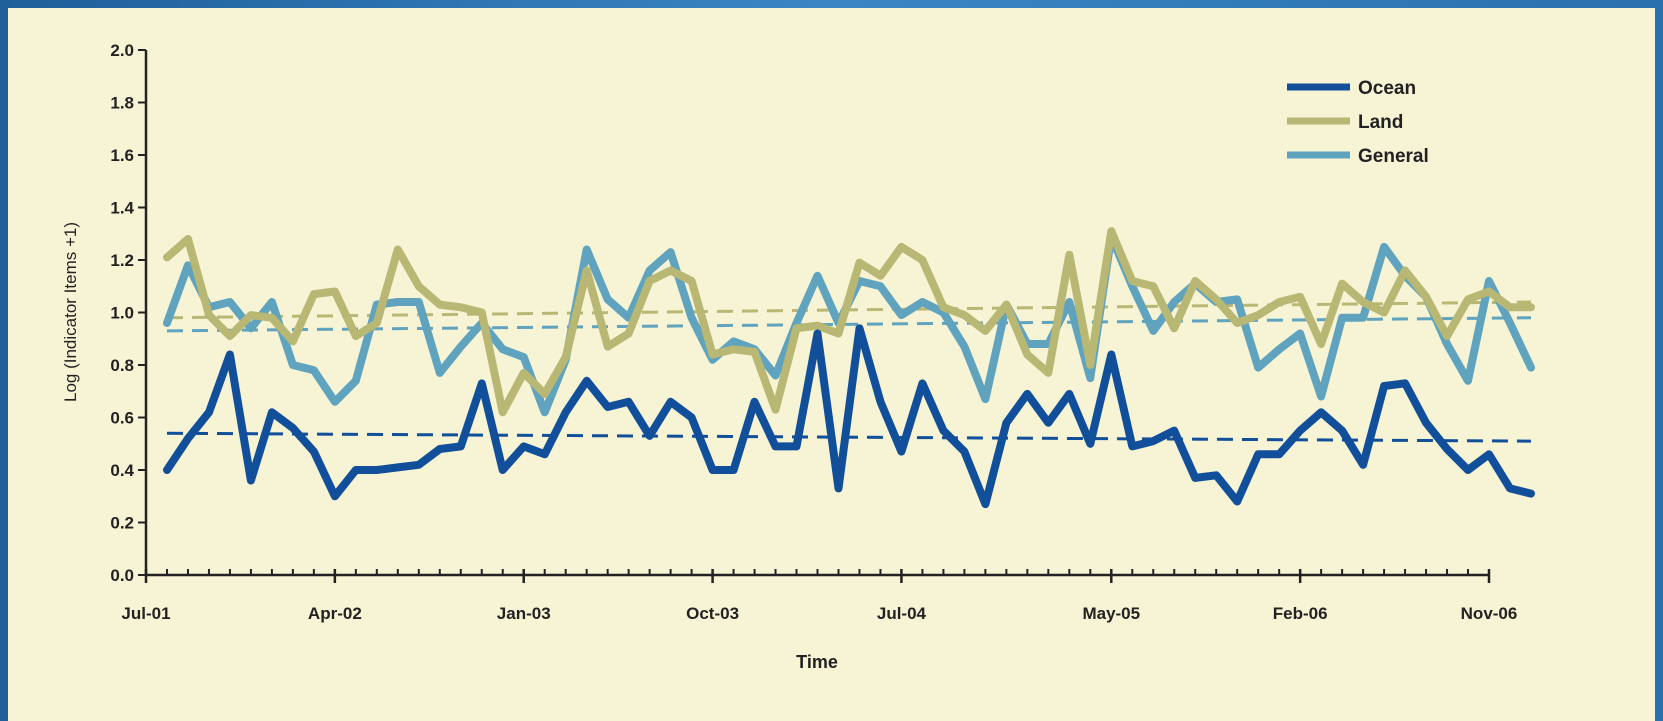 This screenshot has height=721, width=1663. I want to click on x-tick-label: Apr-02, so click(335, 613).